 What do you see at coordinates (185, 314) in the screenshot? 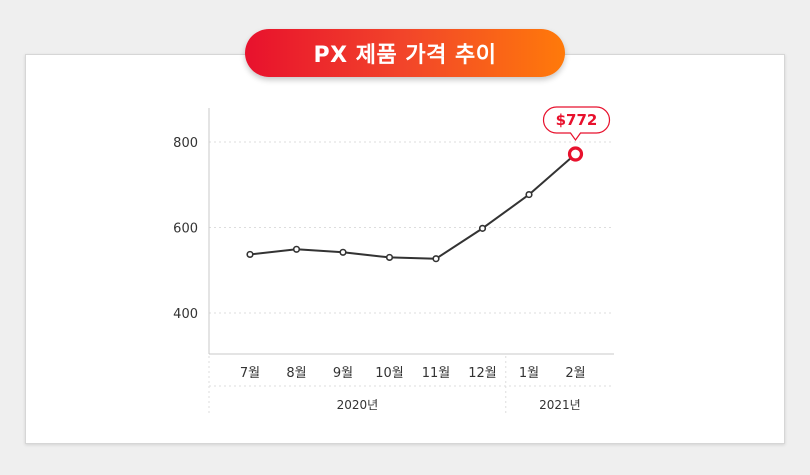
I see `y-tick-label: 400` at bounding box center [185, 314].